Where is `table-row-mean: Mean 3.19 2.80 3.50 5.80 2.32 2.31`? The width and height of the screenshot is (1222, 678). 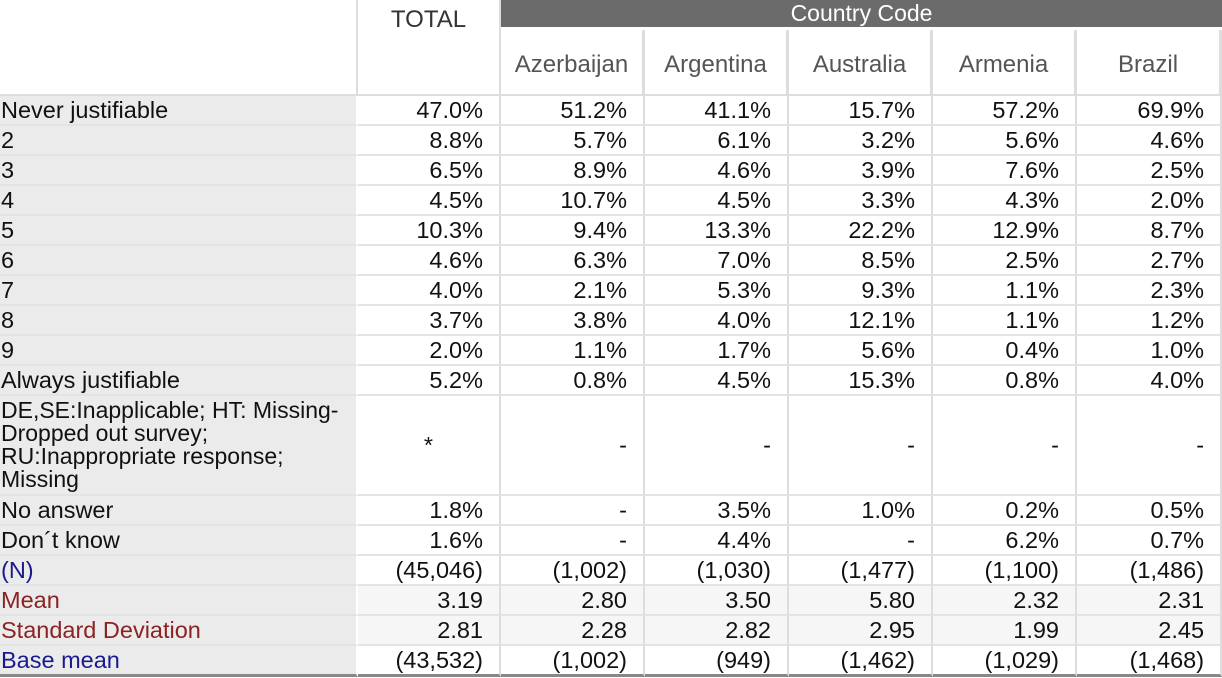
table-row-mean: Mean 3.19 2.80 3.50 5.80 2.32 2.31 is located at coordinates (611, 601).